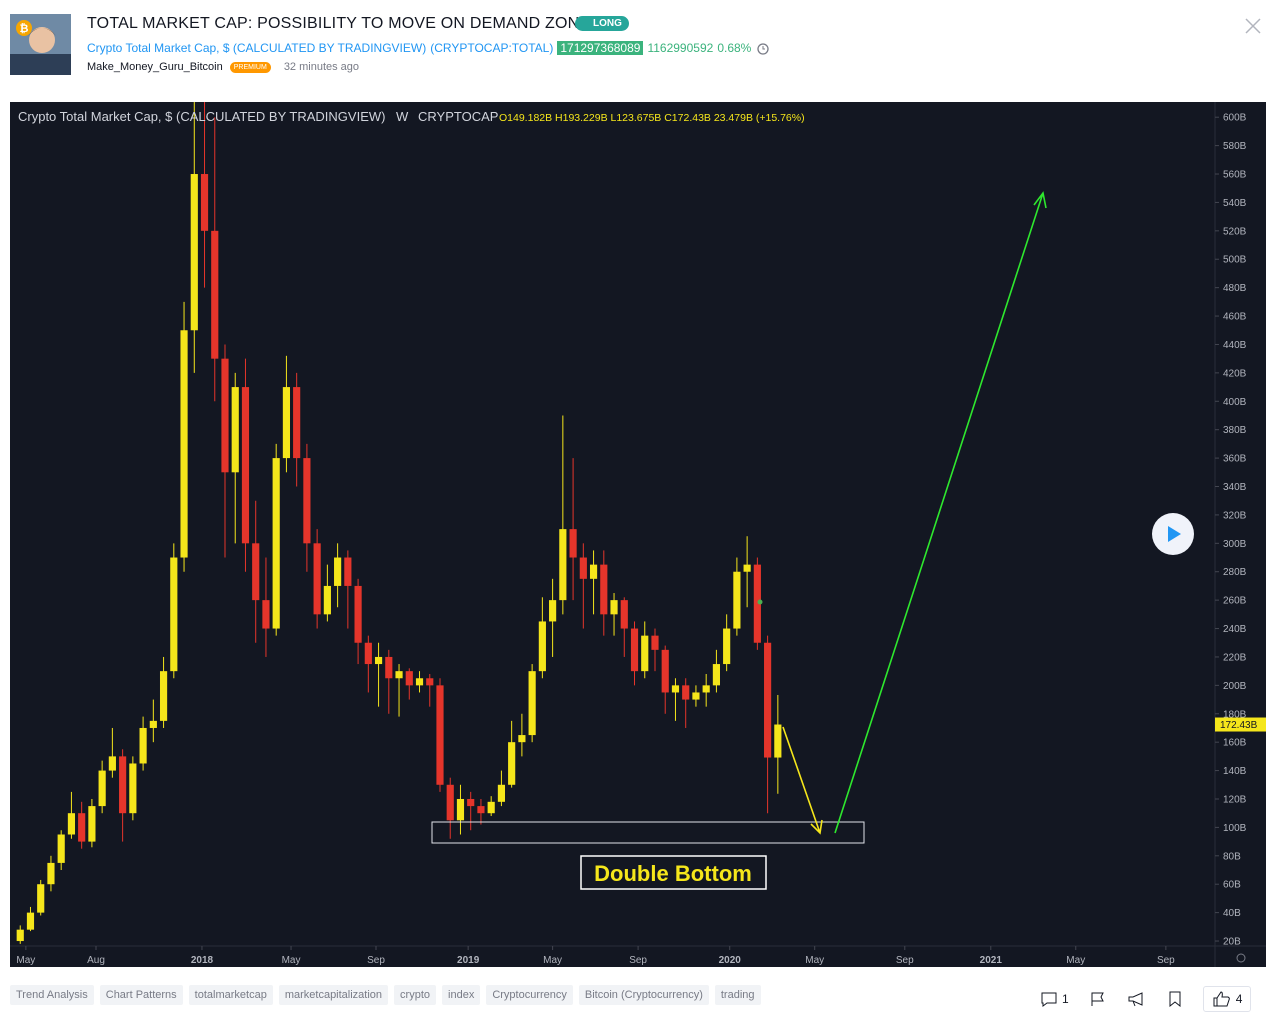 Image resolution: width=1280 pixels, height=1031 pixels. What do you see at coordinates (1235, 771) in the screenshot?
I see `y-tick-label: 140B` at bounding box center [1235, 771].